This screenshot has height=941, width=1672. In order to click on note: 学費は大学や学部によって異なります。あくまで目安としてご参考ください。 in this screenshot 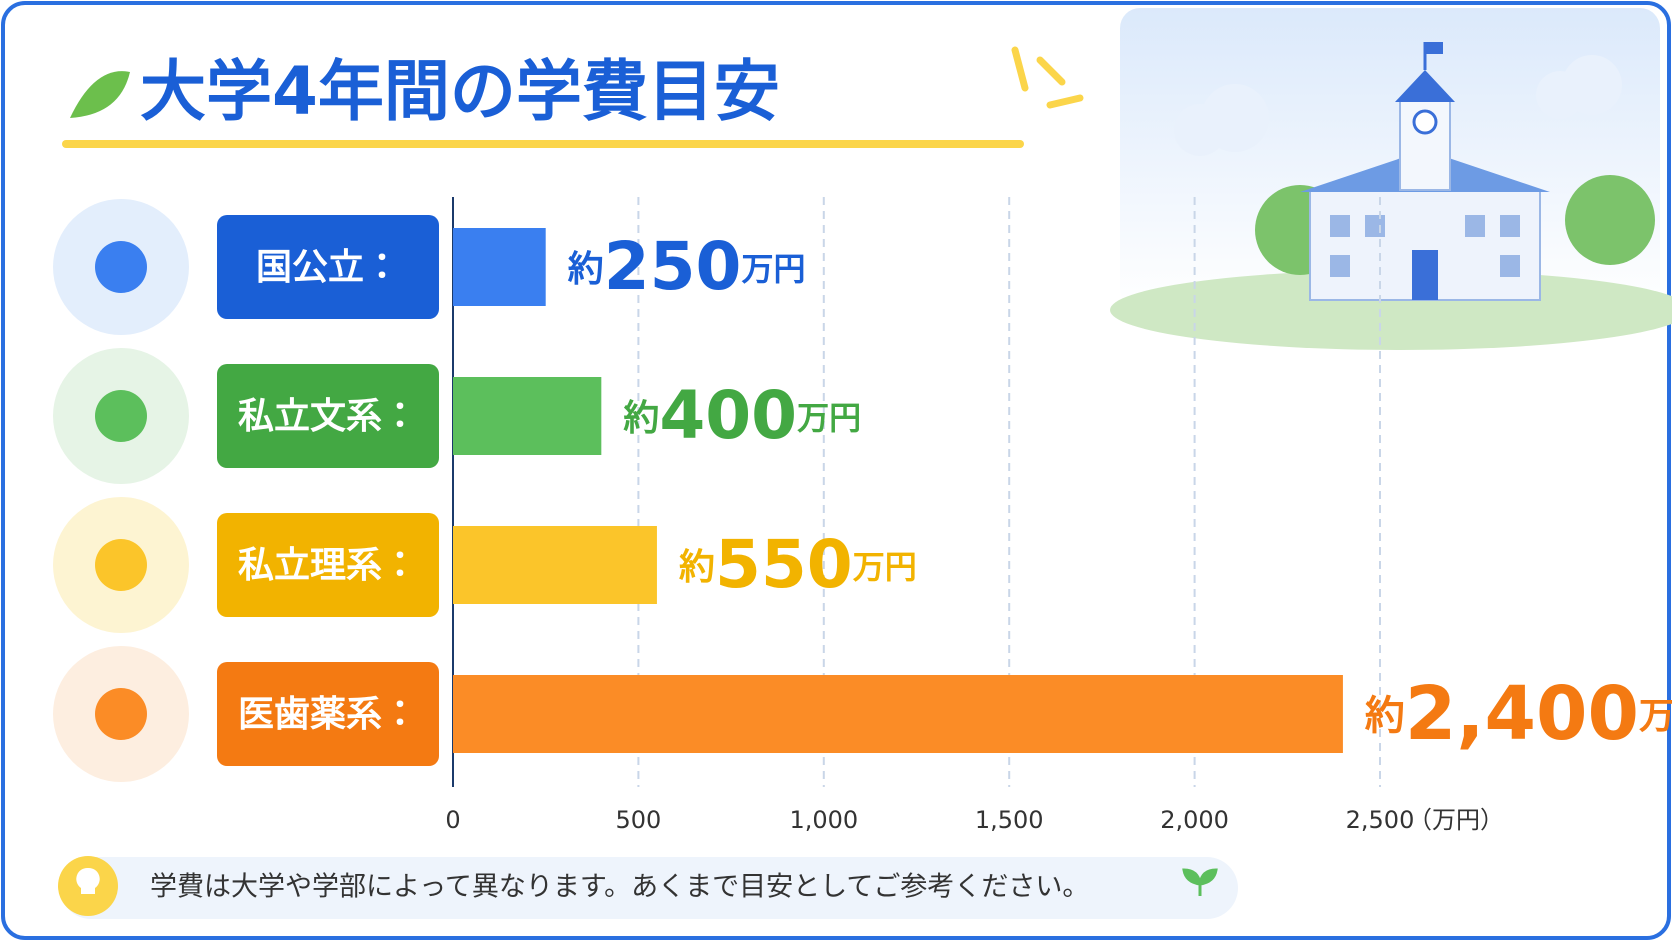, I will do `click(619, 887)`.